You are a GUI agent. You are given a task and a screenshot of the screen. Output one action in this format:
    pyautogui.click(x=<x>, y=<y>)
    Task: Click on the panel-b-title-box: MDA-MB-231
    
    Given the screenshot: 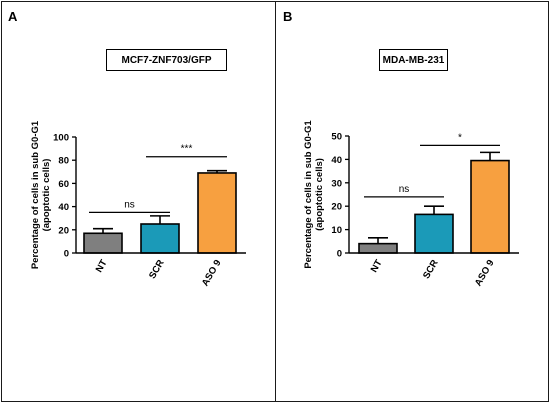 What is the action you would take?
    pyautogui.click(x=413, y=60)
    